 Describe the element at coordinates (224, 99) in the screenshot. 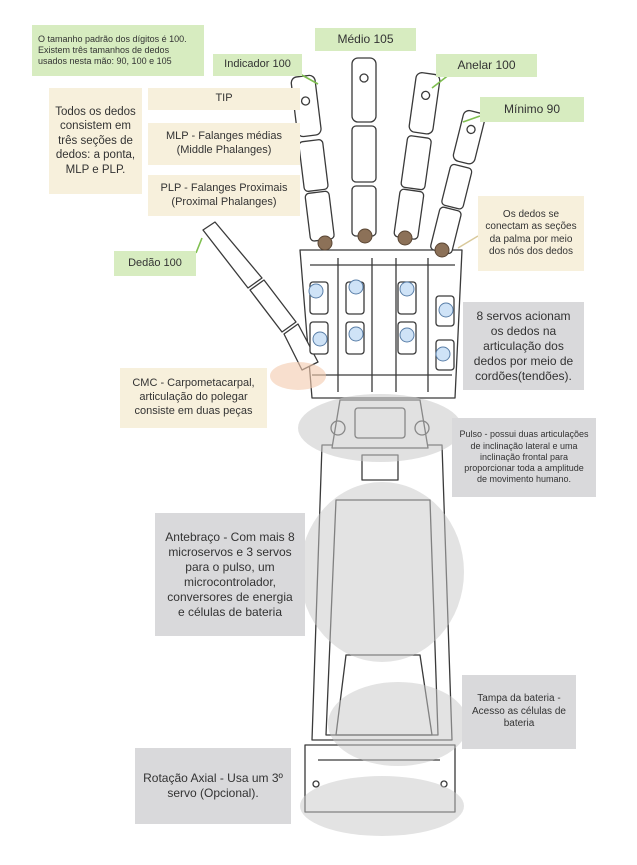

I see `label-tip: TIP` at that location.